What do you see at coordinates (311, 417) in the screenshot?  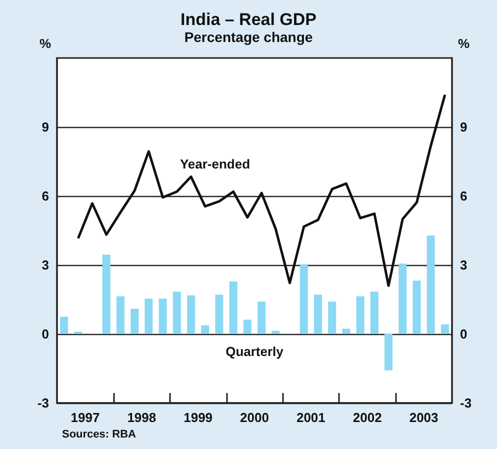 I see `x-tick-label: 2001` at bounding box center [311, 417].